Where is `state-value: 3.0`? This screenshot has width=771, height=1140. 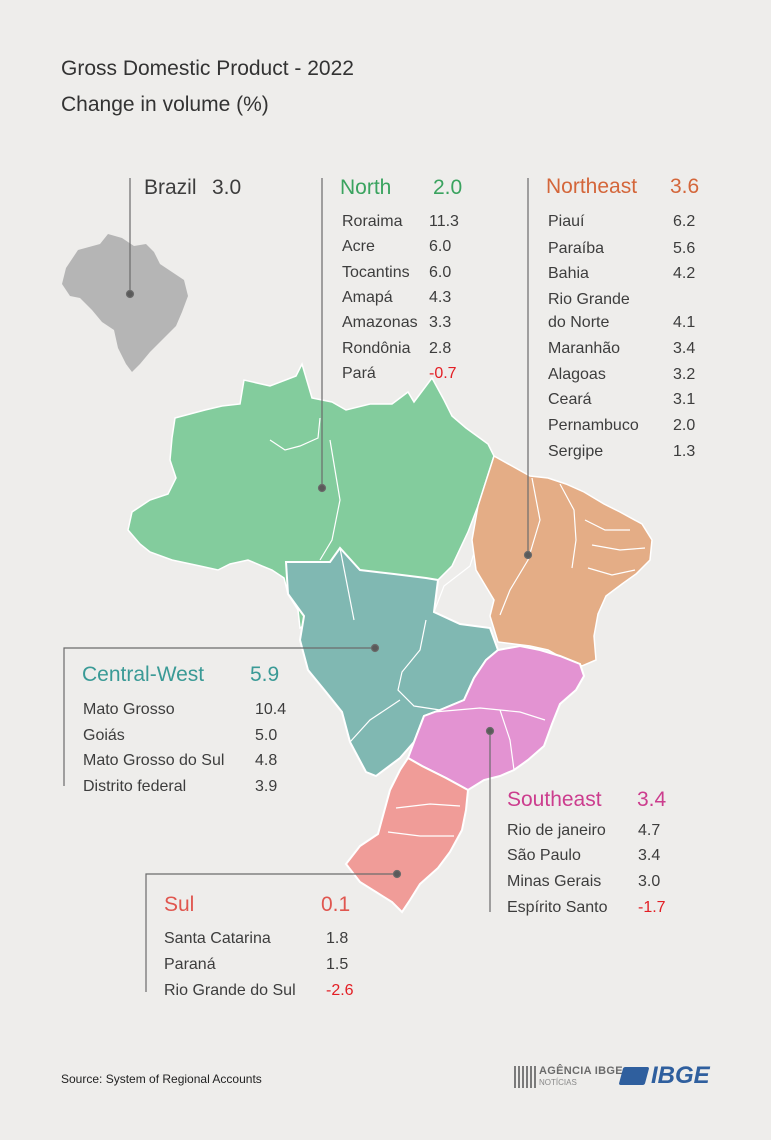
state-value: 3.0 is located at coordinates (649, 881).